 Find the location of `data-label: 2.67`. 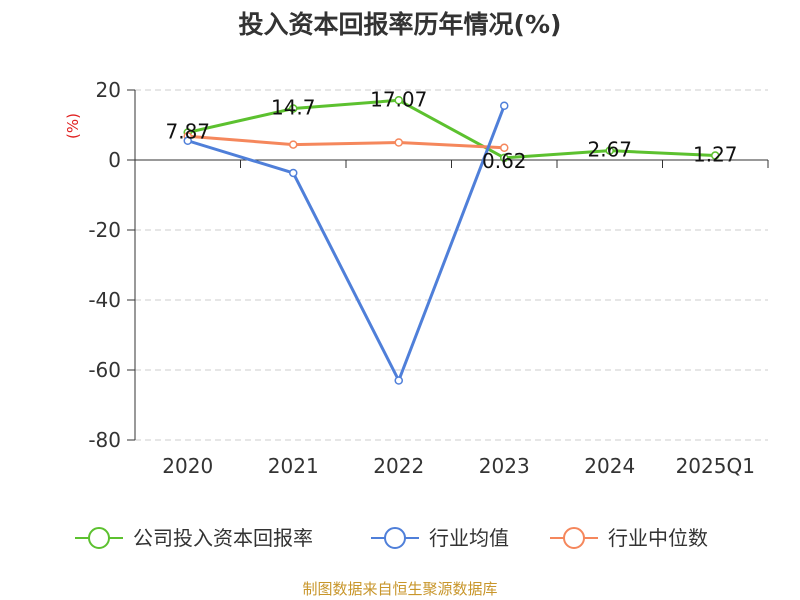

data-label: 2.67 is located at coordinates (609, 150).